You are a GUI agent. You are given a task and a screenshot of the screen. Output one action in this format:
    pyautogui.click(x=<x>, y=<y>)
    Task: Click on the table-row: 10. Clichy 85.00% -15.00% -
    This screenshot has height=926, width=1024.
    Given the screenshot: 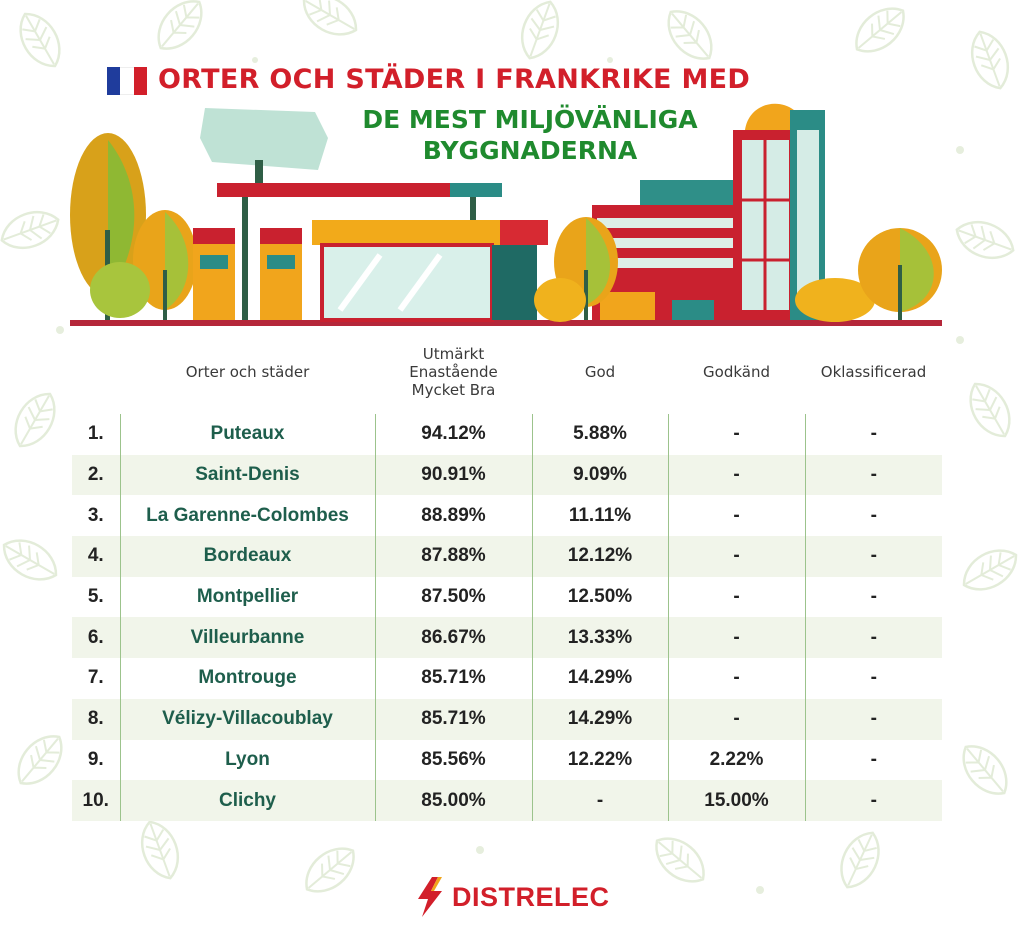 What is the action you would take?
    pyautogui.click(x=507, y=800)
    